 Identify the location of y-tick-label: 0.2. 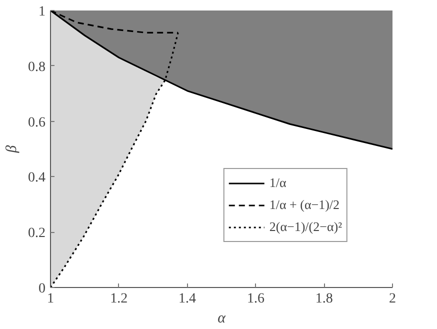
(37, 234).